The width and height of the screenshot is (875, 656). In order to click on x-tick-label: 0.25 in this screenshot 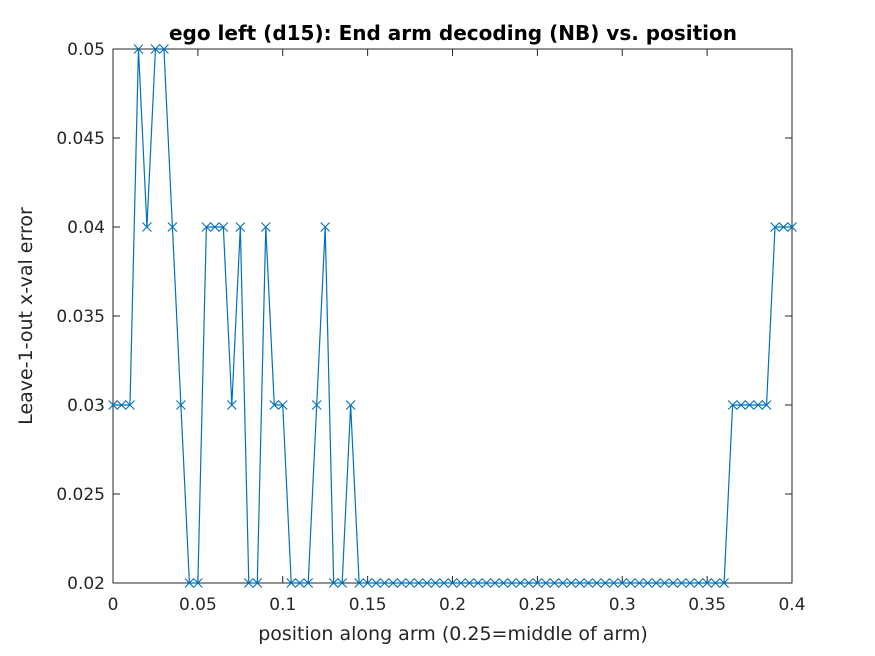, I will do `click(537, 605)`.